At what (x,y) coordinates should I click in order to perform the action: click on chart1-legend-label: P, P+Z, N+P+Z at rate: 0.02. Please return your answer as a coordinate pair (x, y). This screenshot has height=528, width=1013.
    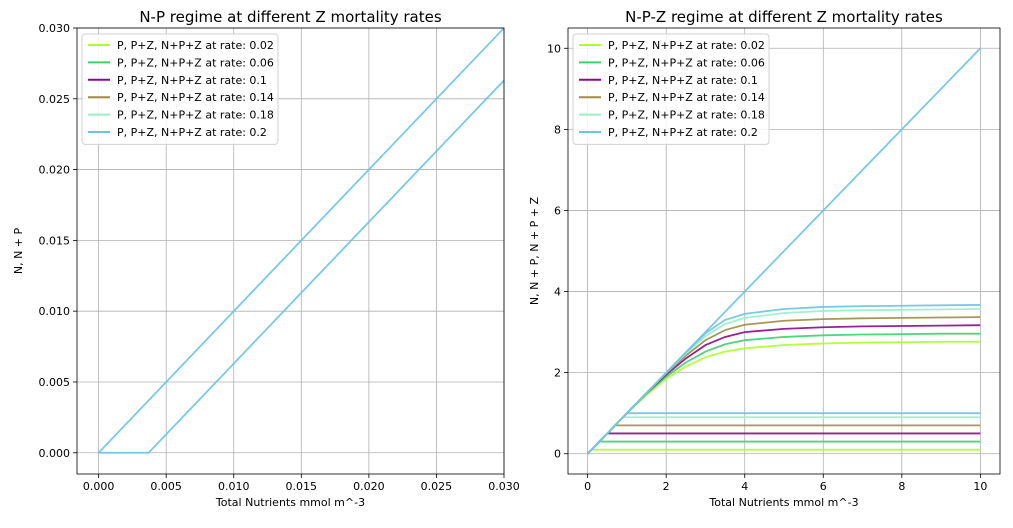
    Looking at the image, I should click on (686, 45).